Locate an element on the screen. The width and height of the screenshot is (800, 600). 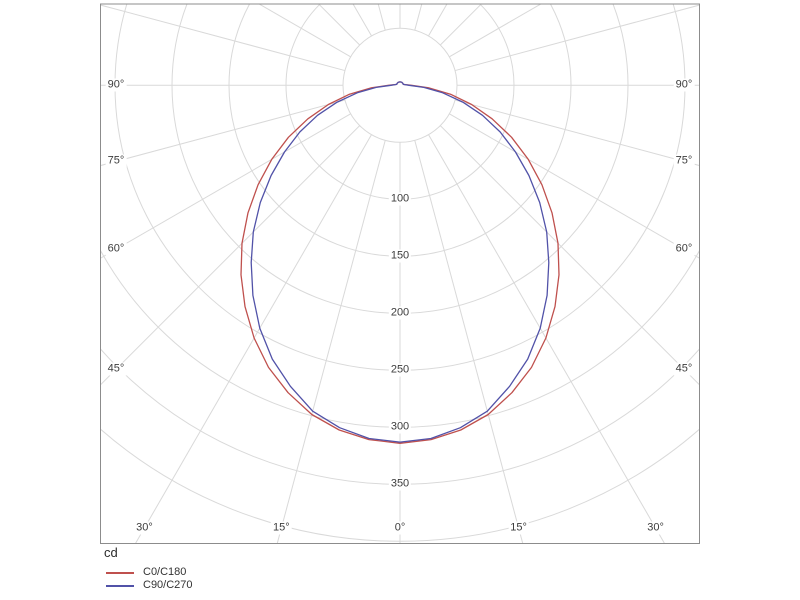
radial-tick-label: 200 is located at coordinates (400, 313).